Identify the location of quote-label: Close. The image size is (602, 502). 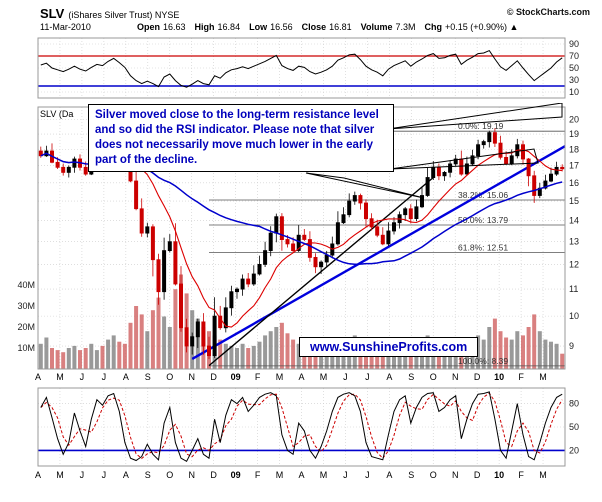
(314, 27).